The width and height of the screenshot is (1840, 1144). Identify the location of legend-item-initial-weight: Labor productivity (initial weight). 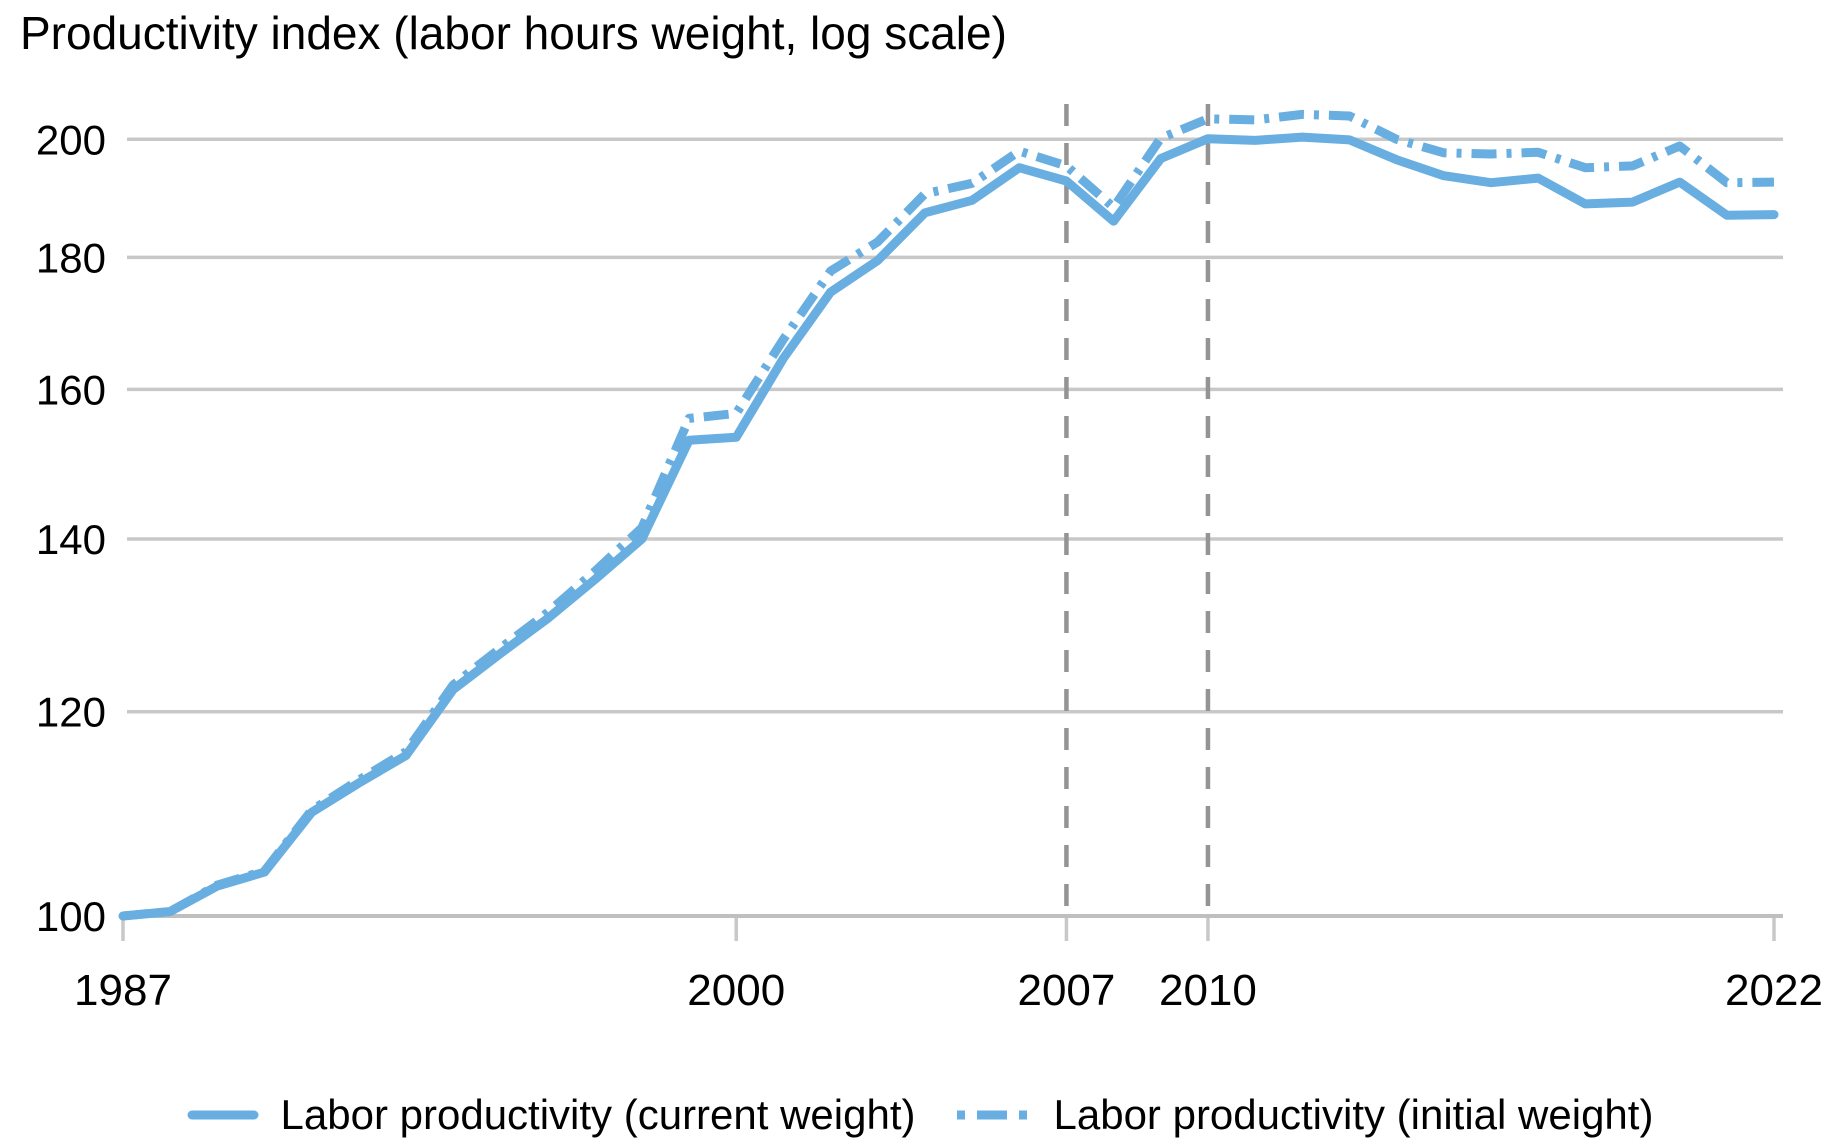
(1305, 1115).